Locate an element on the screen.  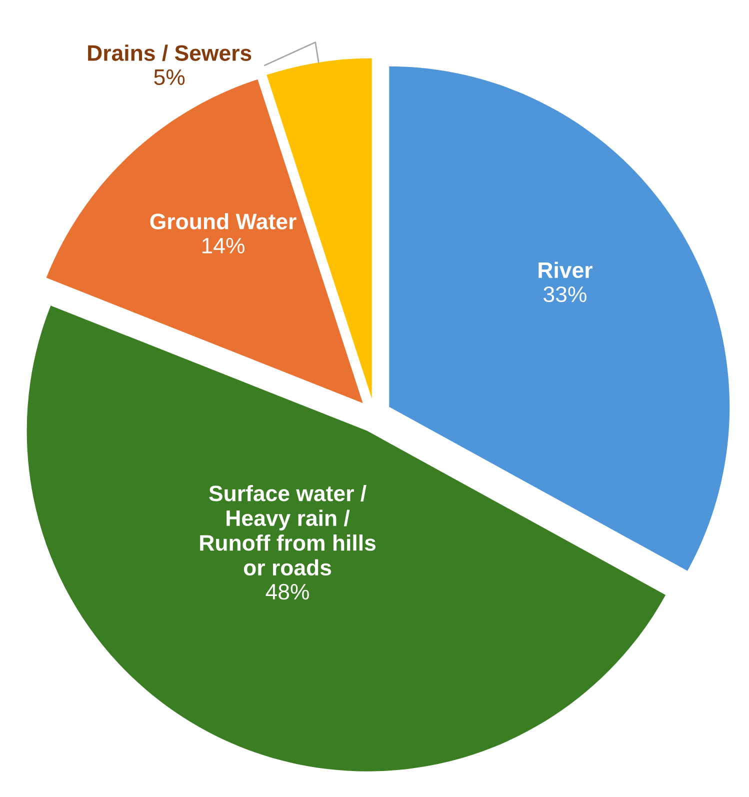
slice-label: Ground Water is located at coordinates (223, 221).